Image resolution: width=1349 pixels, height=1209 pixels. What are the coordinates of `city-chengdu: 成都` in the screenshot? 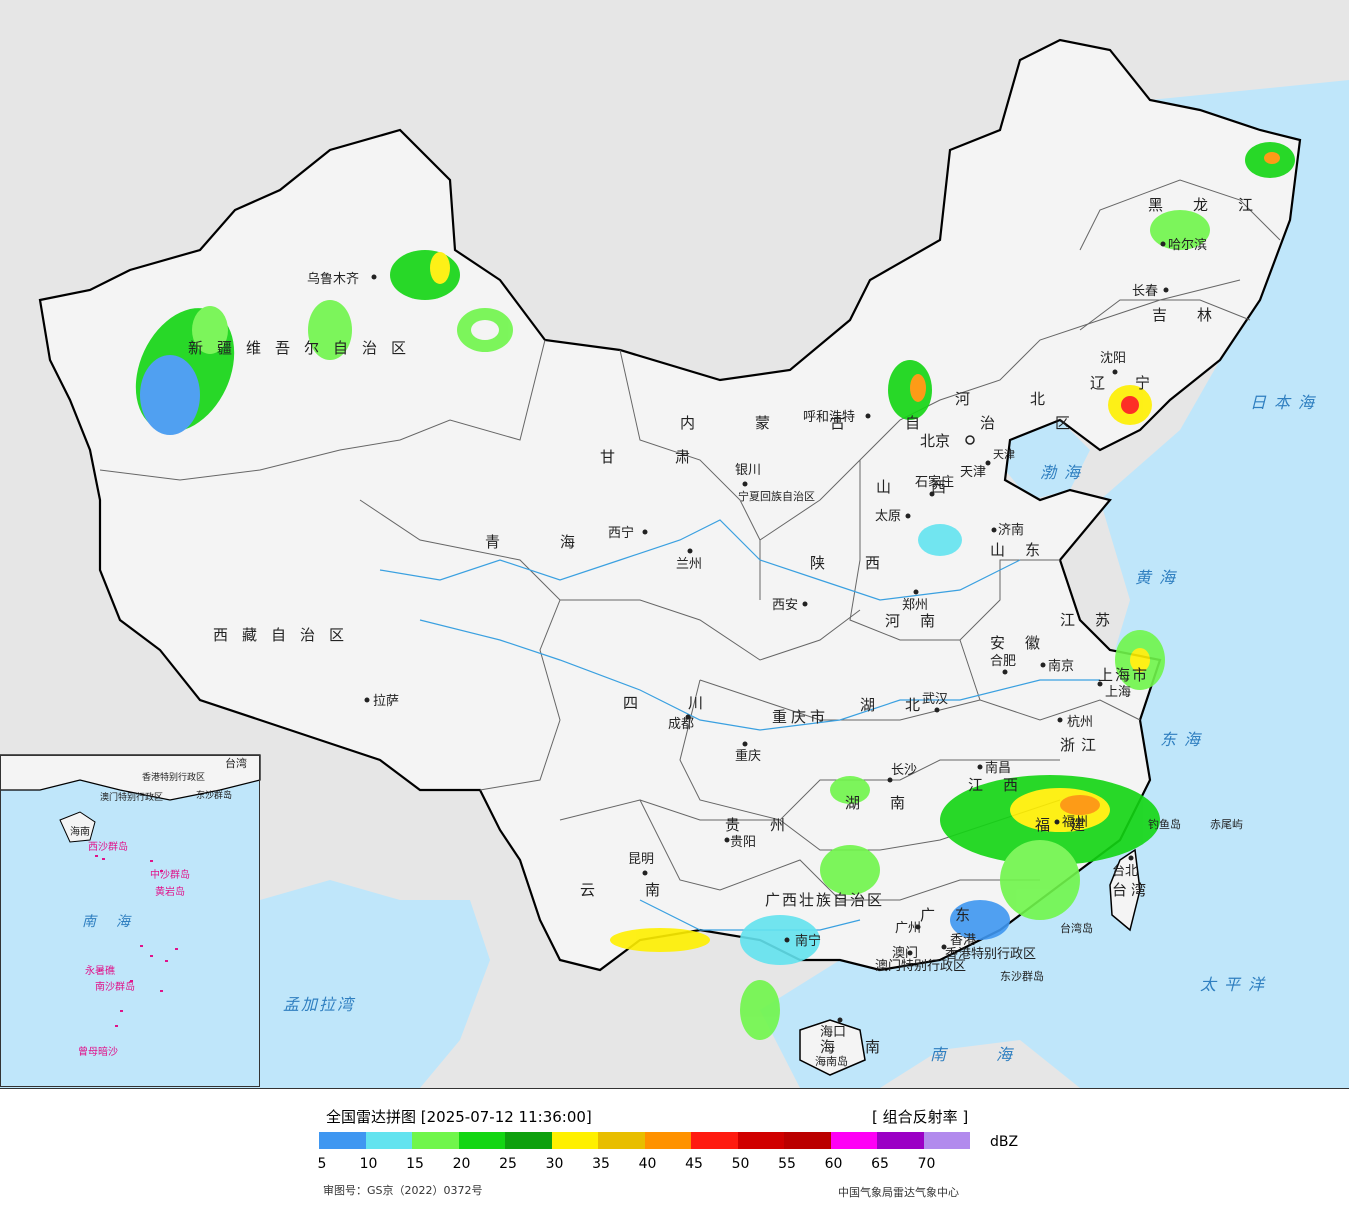 It's located at (681, 724).